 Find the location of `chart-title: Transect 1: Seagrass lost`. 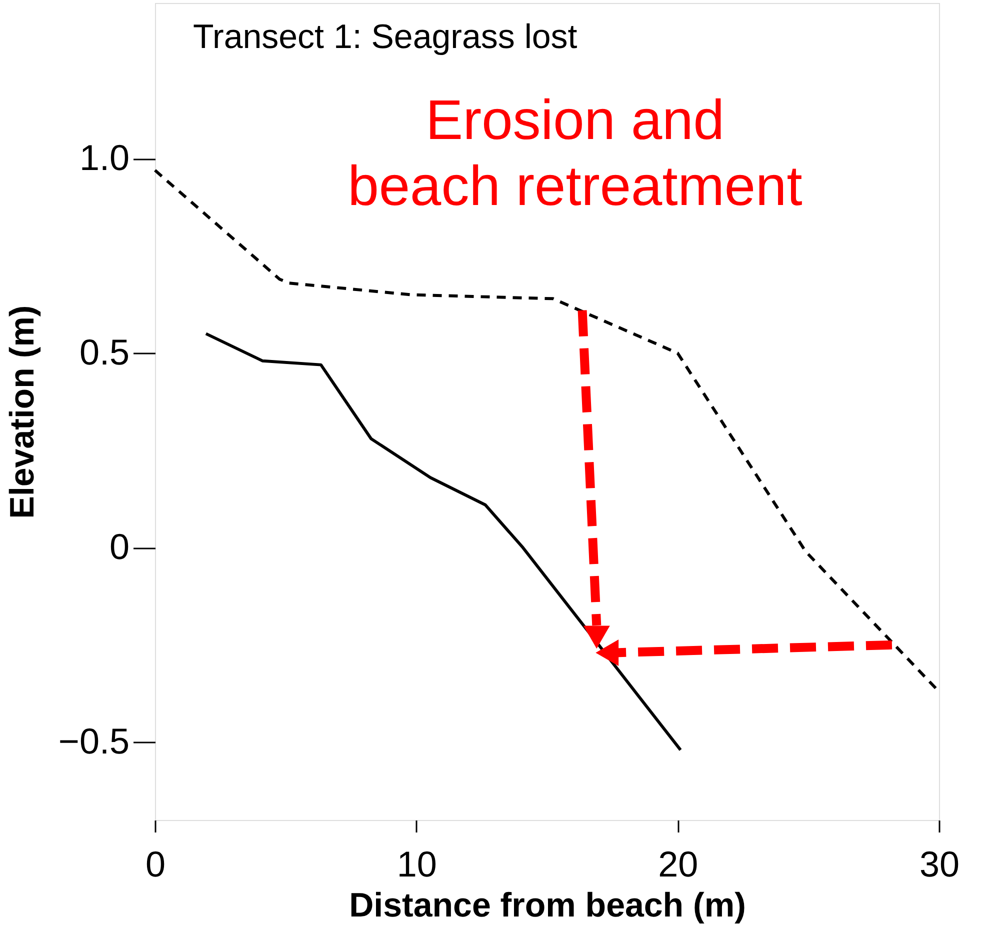

chart-title: Transect 1: Seagrass lost is located at coordinates (385, 37).